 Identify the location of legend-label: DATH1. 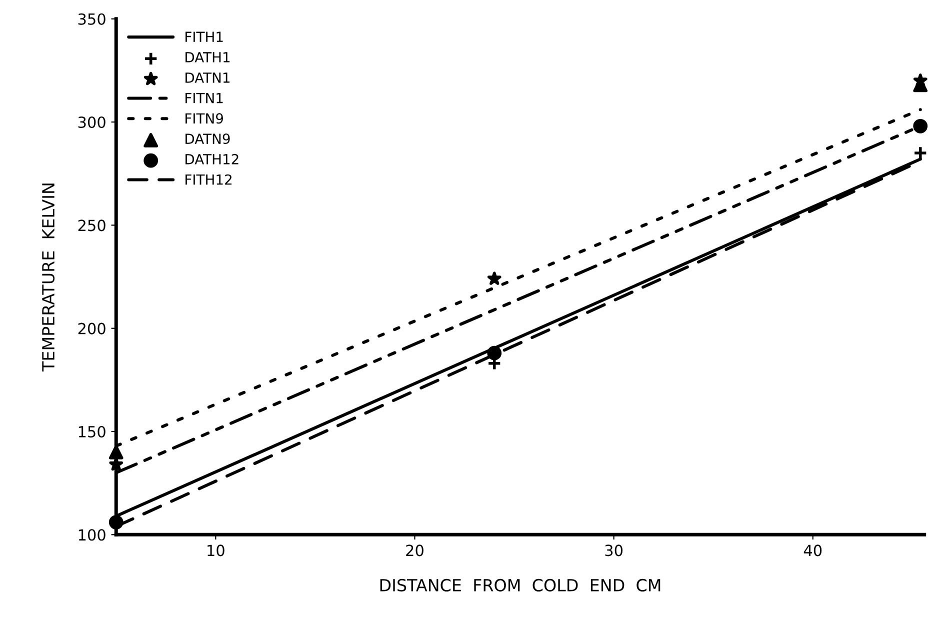
(208, 57).